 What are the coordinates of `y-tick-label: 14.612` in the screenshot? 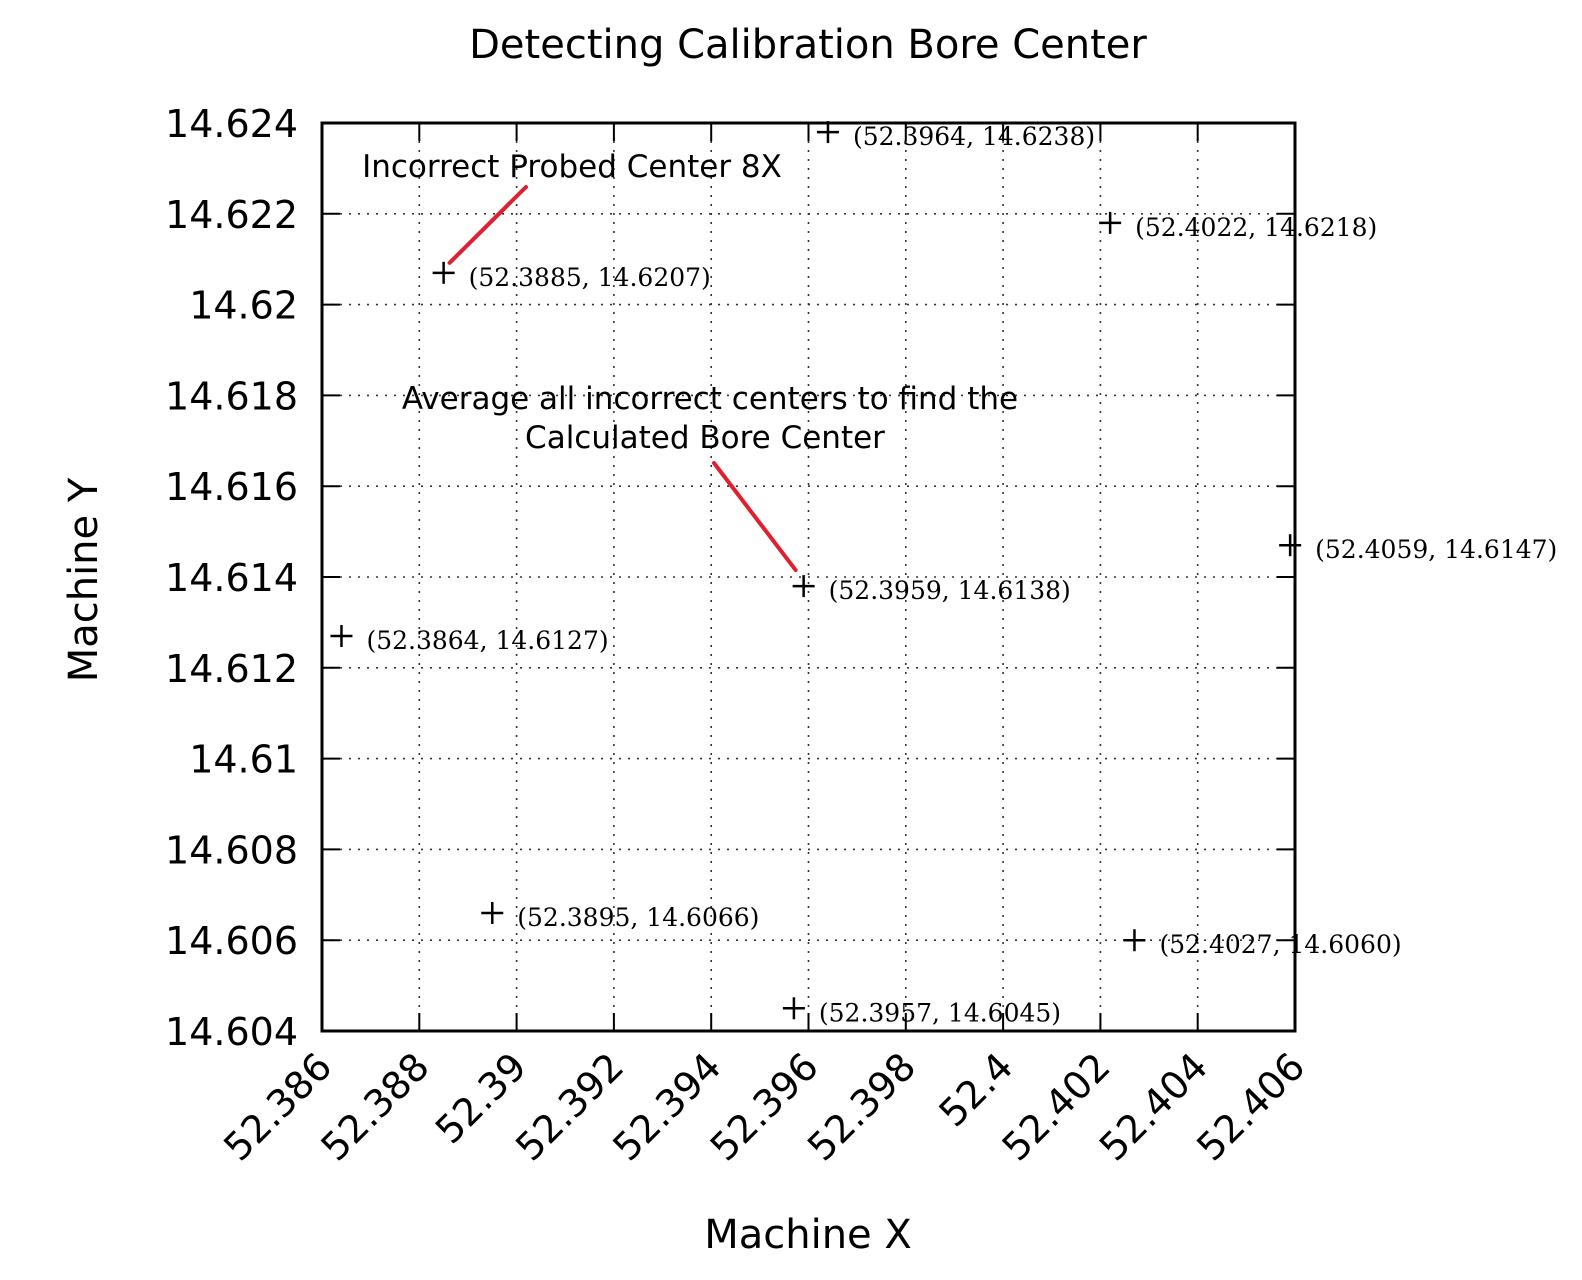 It's located at (231, 669).